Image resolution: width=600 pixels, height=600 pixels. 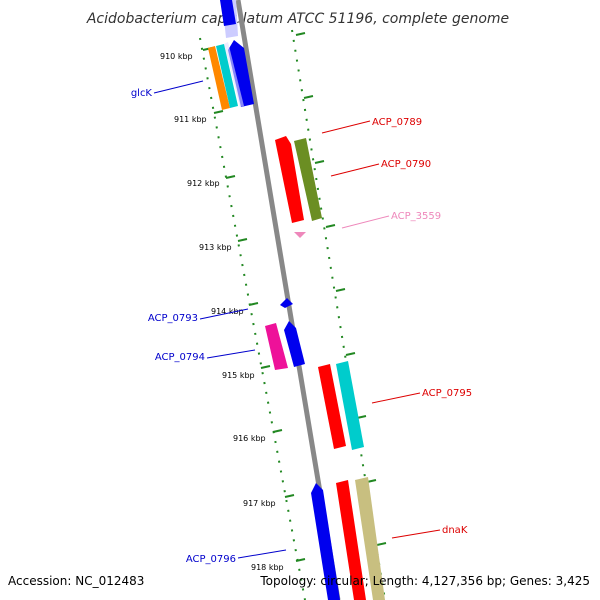 What do you see at coordinates (455, 530) in the screenshot?
I see `label-dnaK: dnaK` at bounding box center [455, 530].